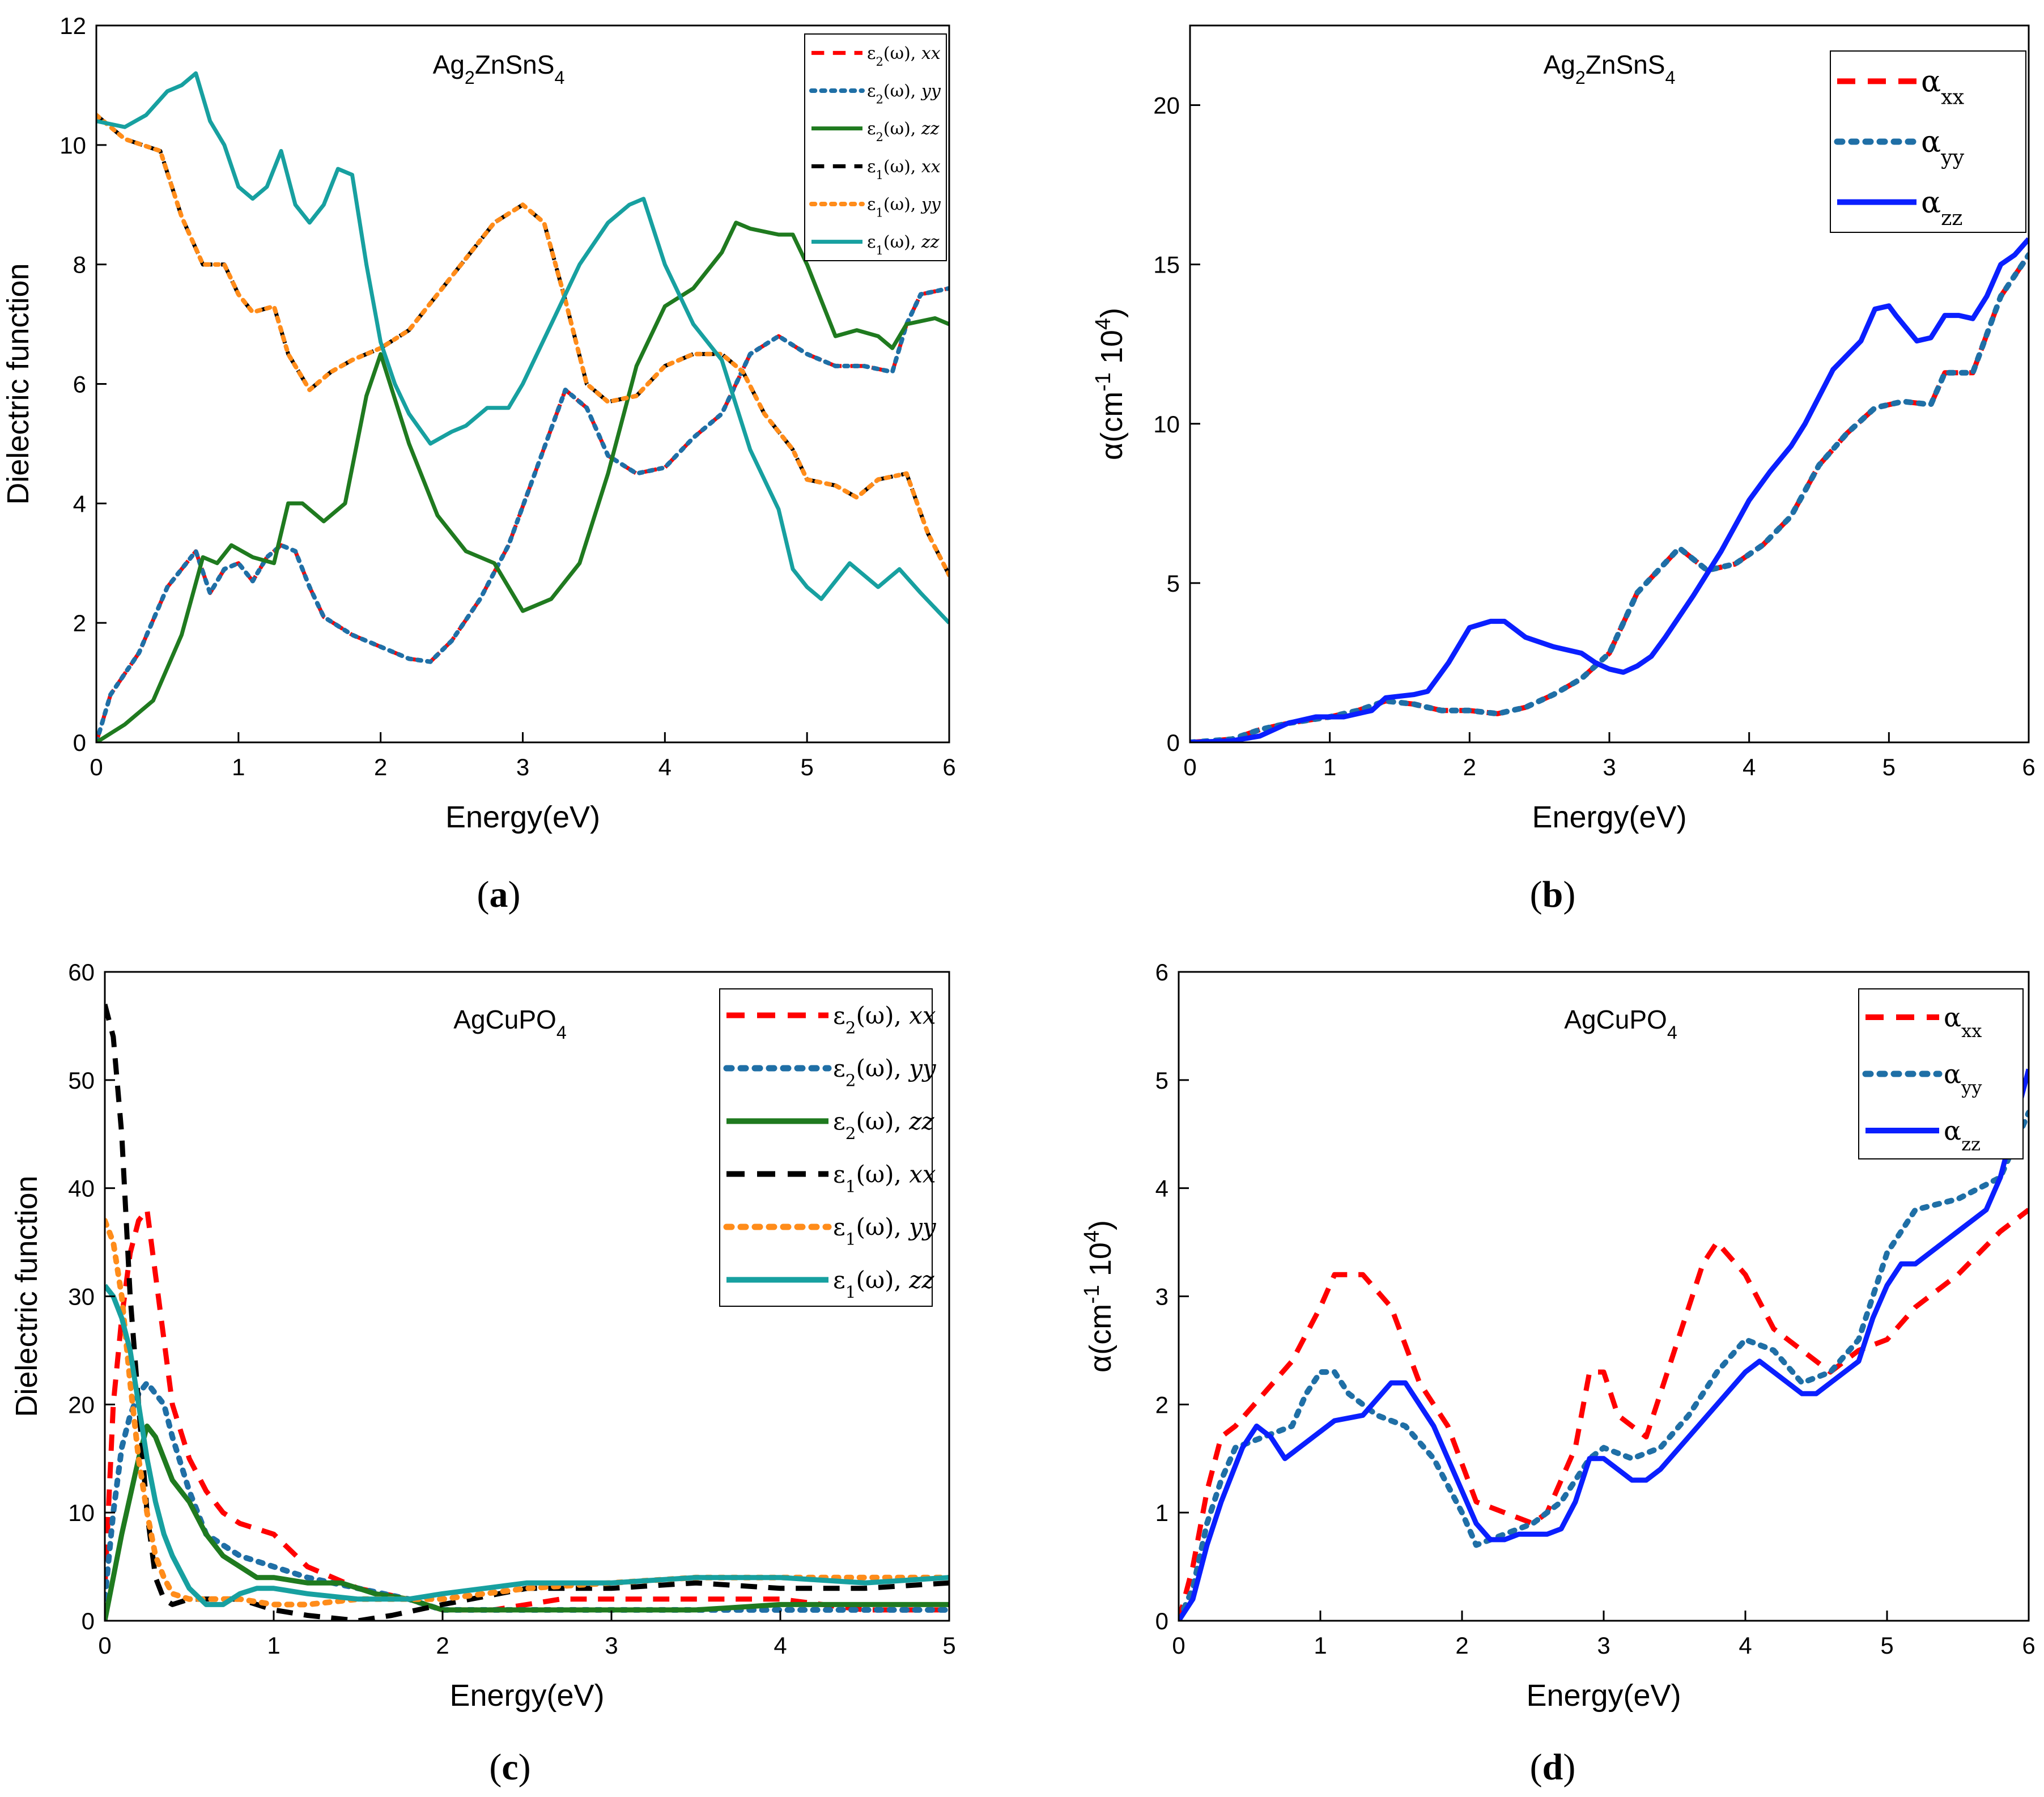 Image resolution: width=2044 pixels, height=1797 pixels. Describe the element at coordinates (73, 25) in the screenshot. I see `y-tick-label: 12` at that location.